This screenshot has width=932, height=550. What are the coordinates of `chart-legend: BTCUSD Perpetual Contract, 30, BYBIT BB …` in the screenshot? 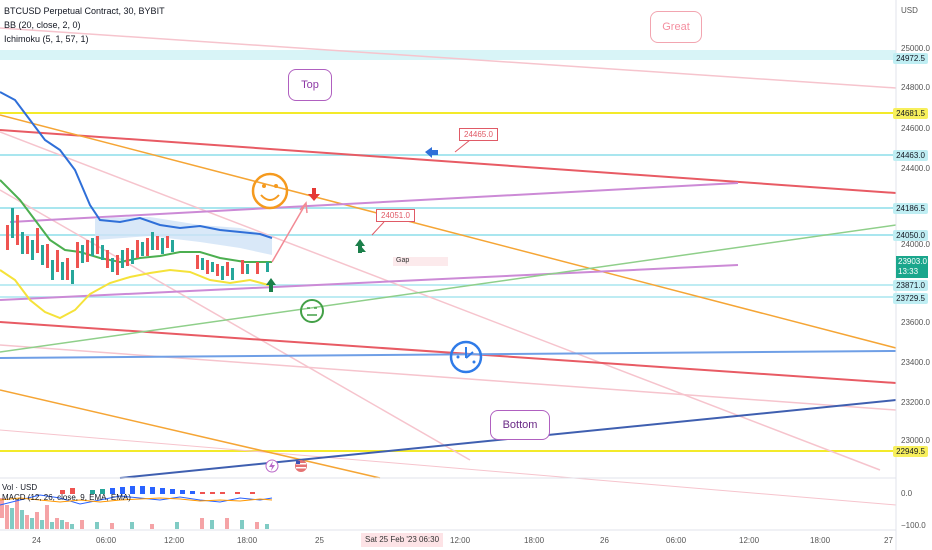 It's located at (84, 25).